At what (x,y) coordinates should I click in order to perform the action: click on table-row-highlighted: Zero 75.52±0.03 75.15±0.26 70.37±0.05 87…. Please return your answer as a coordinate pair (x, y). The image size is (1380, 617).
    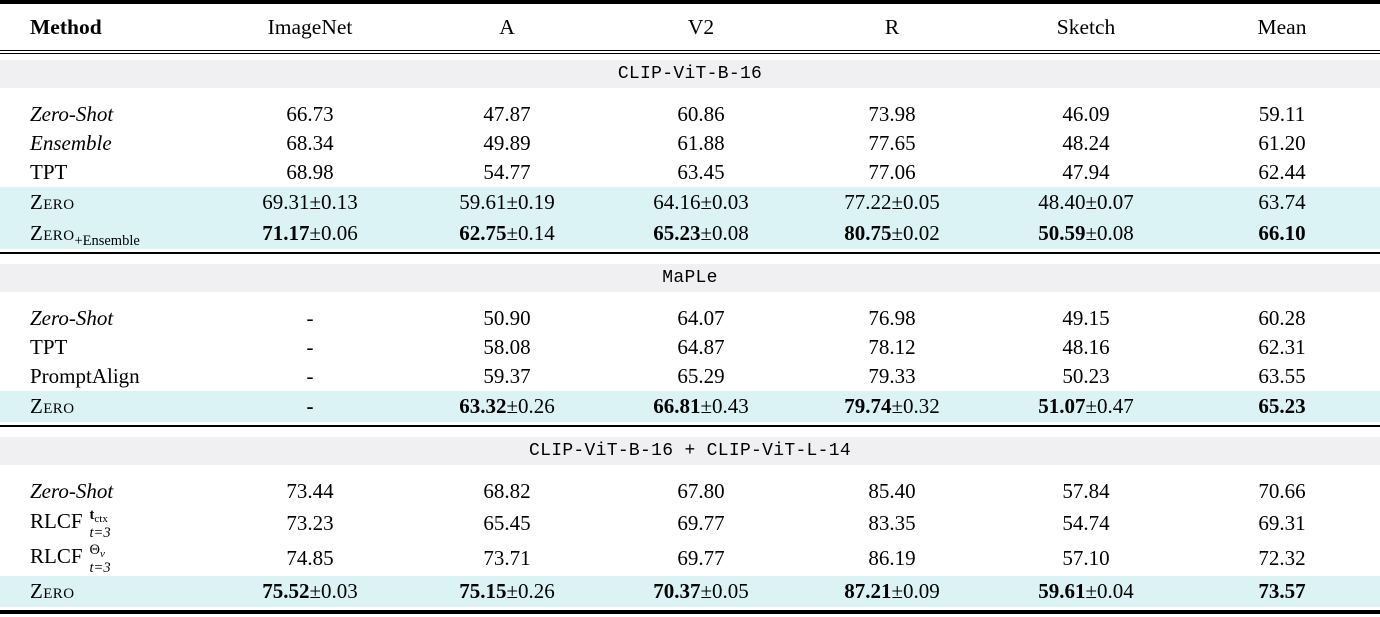
    Looking at the image, I should click on (690, 591).